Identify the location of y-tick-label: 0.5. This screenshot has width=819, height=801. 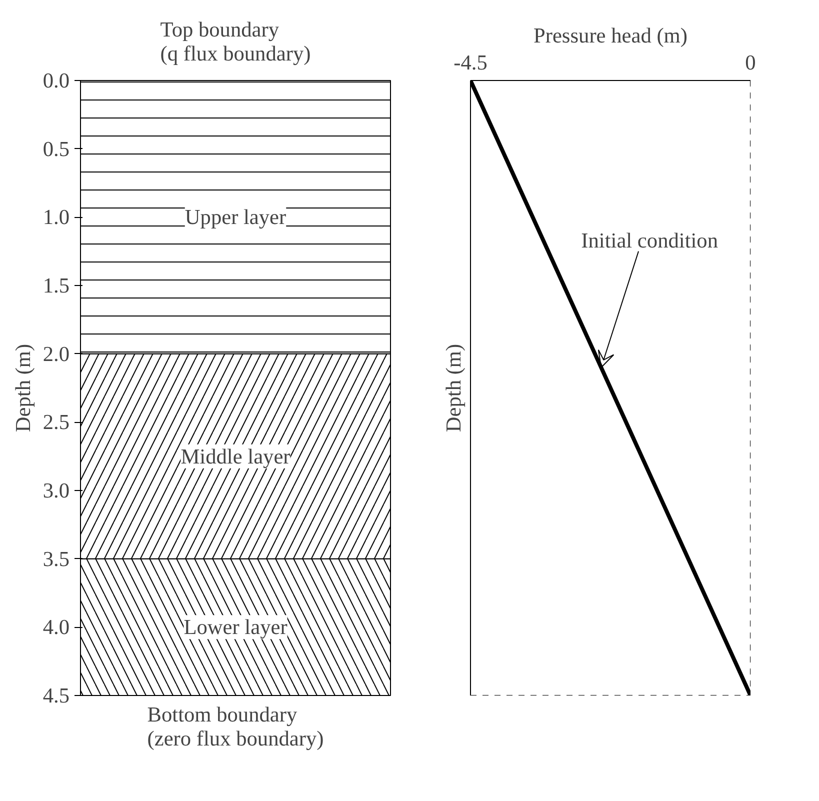
(56, 148).